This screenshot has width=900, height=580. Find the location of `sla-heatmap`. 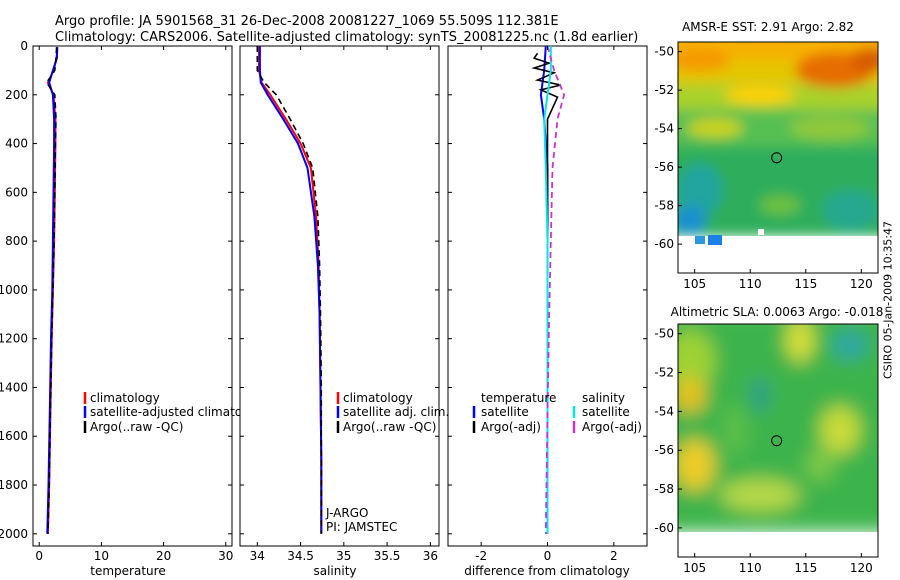

sla-heatmap is located at coordinates (778, 440).